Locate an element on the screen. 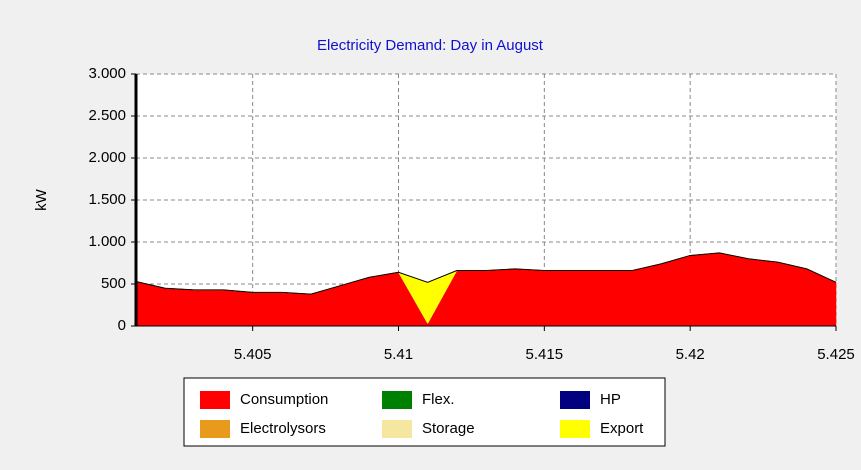 Image resolution: width=861 pixels, height=470 pixels. legend-label: HP is located at coordinates (610, 399).